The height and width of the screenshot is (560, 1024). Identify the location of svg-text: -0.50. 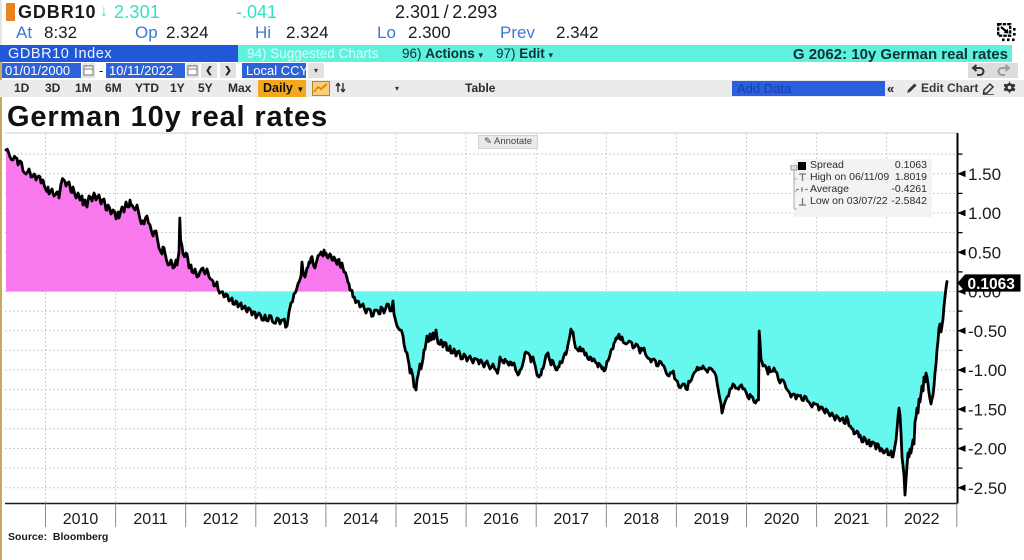
(987, 331).